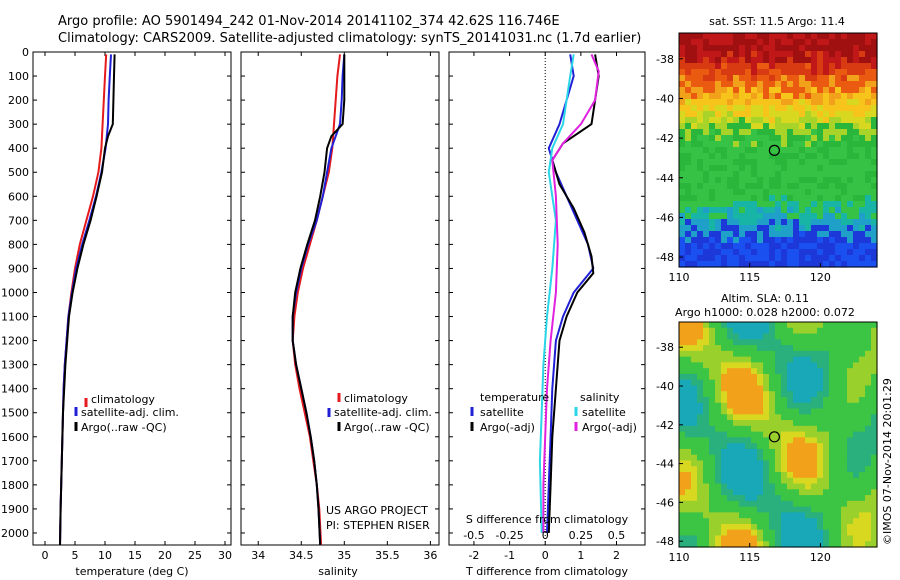 Image resolution: width=900 pixels, height=580 pixels. I want to click on map-x-tick-label: 110, so click(679, 277).